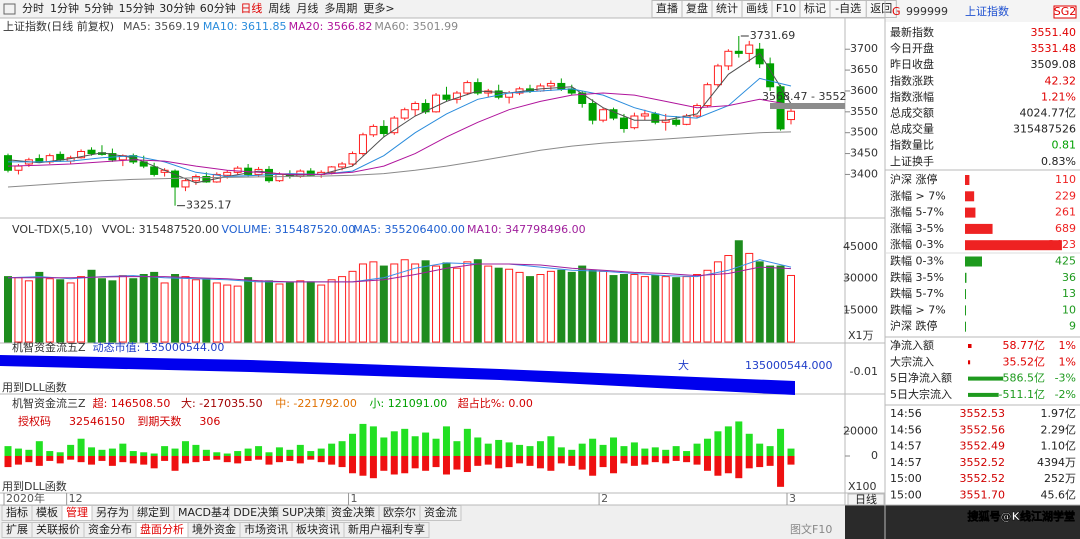 The image size is (1080, 539). I want to click on stat-label: 上证换手, so click(912, 161).